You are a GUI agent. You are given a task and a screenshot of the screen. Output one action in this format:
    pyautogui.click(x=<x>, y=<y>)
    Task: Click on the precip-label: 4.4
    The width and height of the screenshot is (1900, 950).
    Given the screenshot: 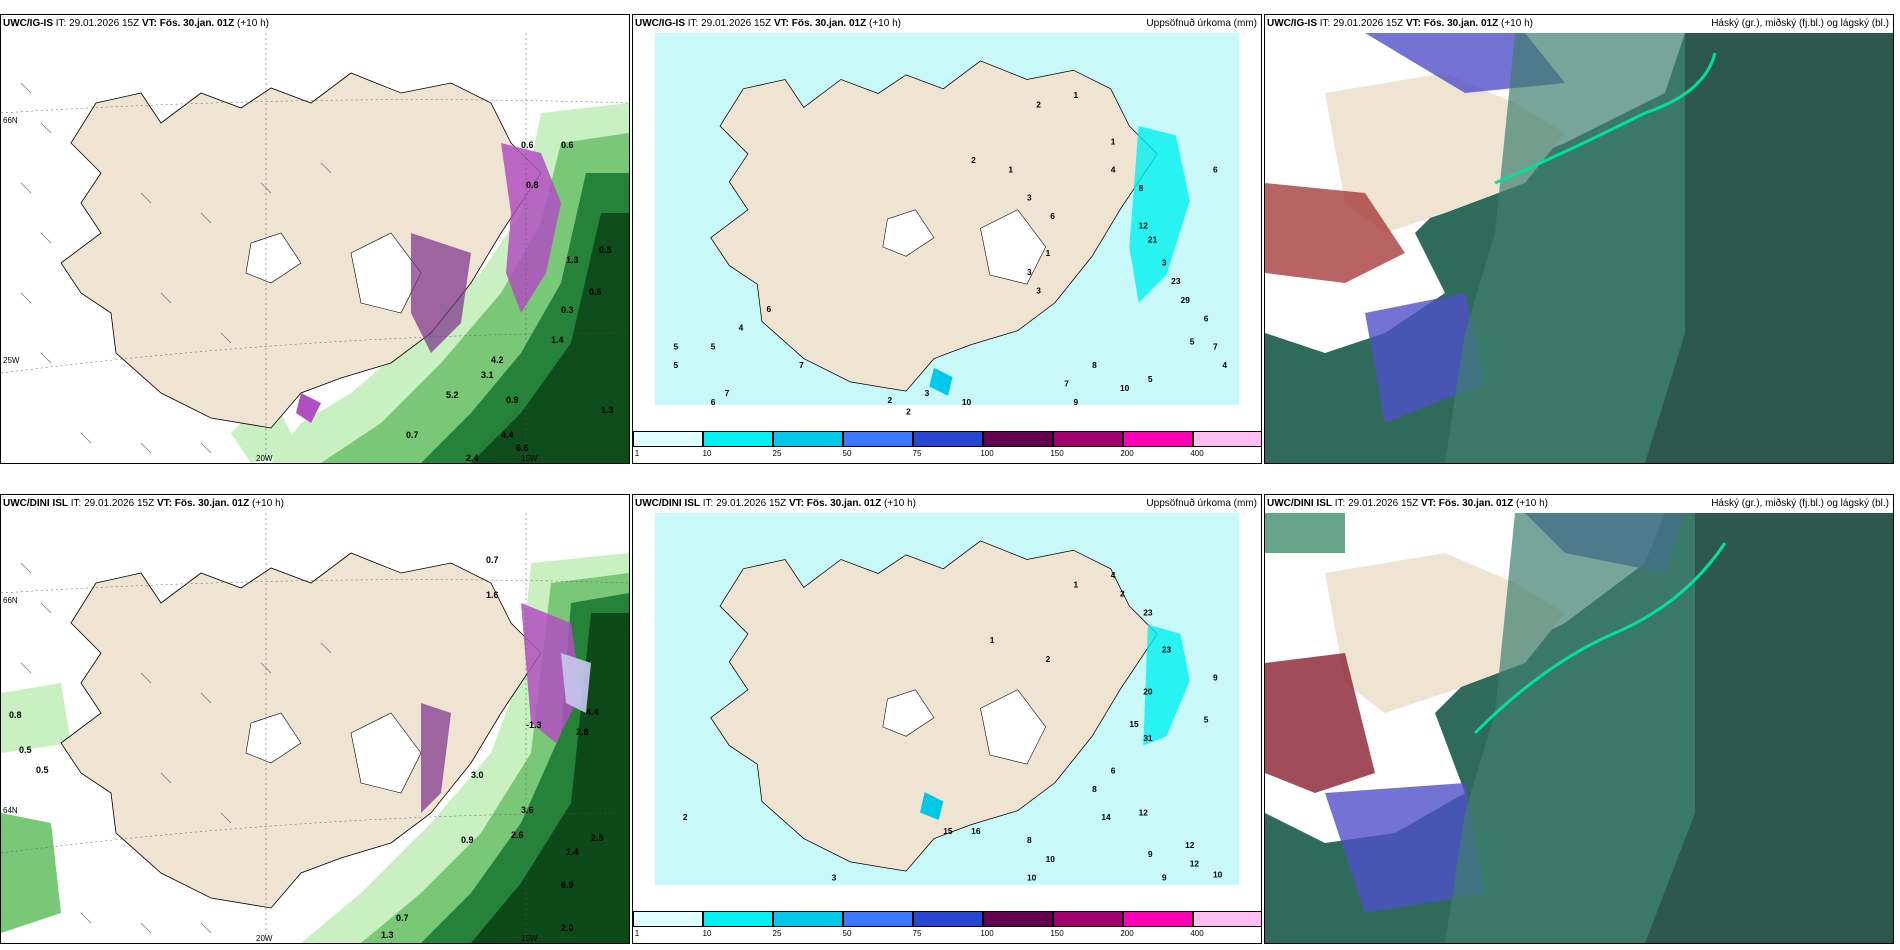 What is the action you would take?
    pyautogui.click(x=592, y=712)
    